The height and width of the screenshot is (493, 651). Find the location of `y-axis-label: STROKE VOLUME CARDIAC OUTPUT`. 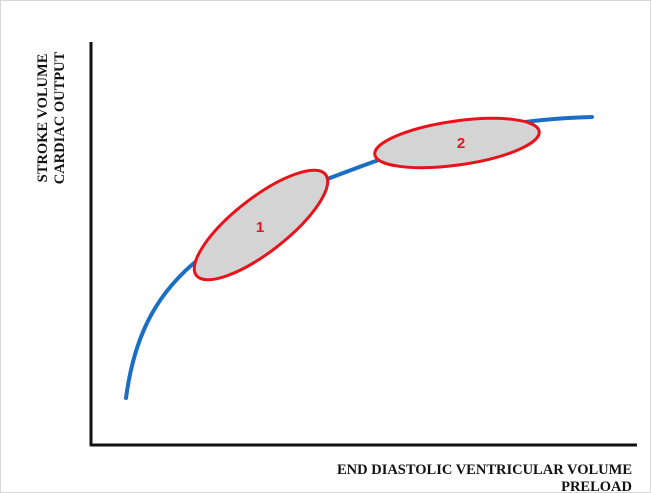

y-axis-label: STROKE VOLUME CARDIAC OUTPUT is located at coordinates (51, 117).